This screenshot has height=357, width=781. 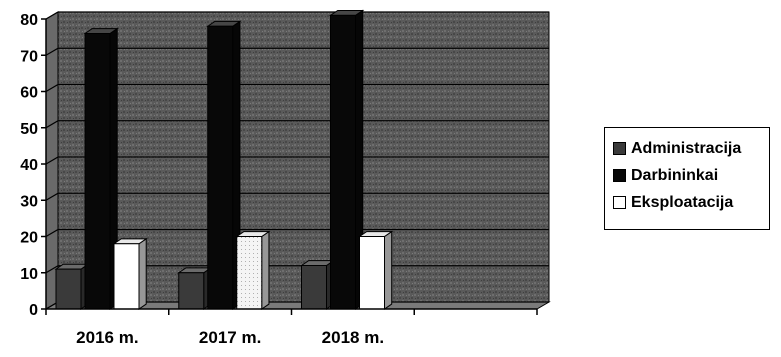 I want to click on y-tick-label: 20, so click(x=29, y=238).